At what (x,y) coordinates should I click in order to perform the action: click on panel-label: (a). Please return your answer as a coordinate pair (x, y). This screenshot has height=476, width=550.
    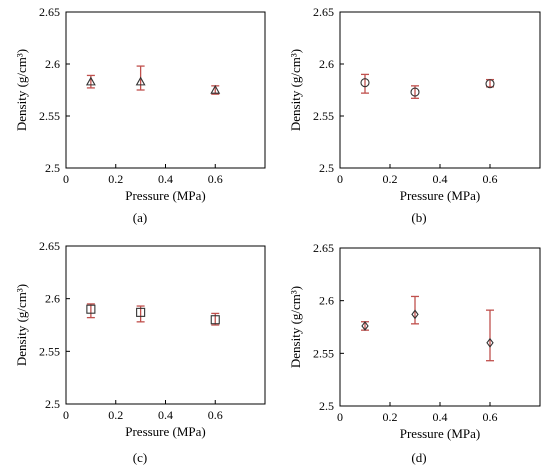
    Looking at the image, I should click on (140, 217).